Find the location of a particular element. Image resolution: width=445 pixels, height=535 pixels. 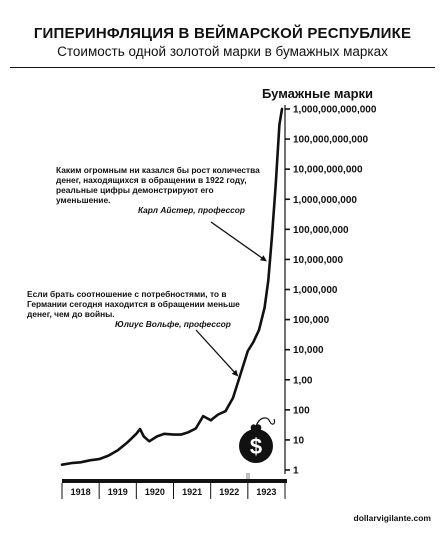

y-tick-label: 10,000,000 is located at coordinates (318, 260).